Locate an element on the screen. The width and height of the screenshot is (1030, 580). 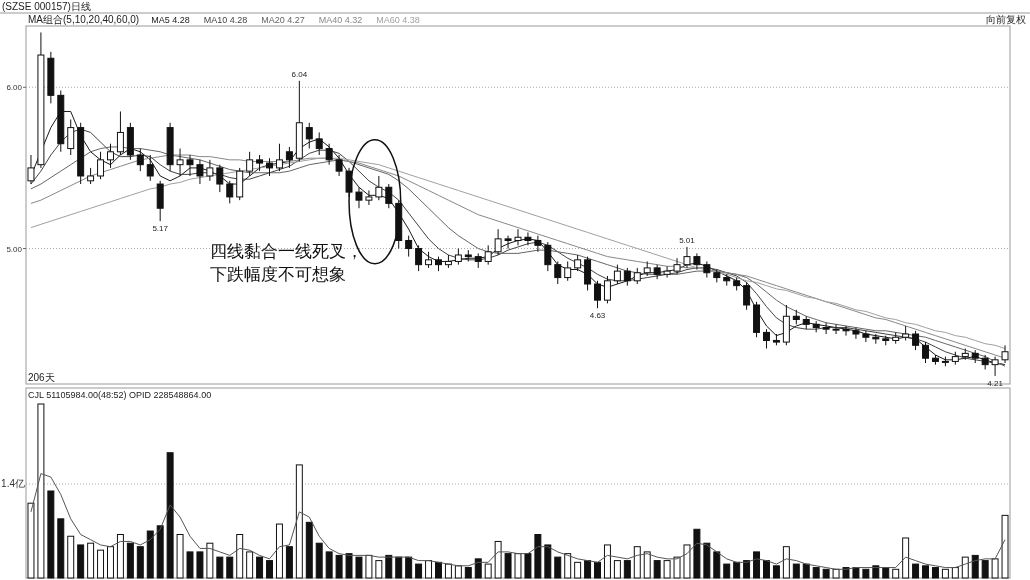
annotation: 4.63 is located at coordinates (597, 316).